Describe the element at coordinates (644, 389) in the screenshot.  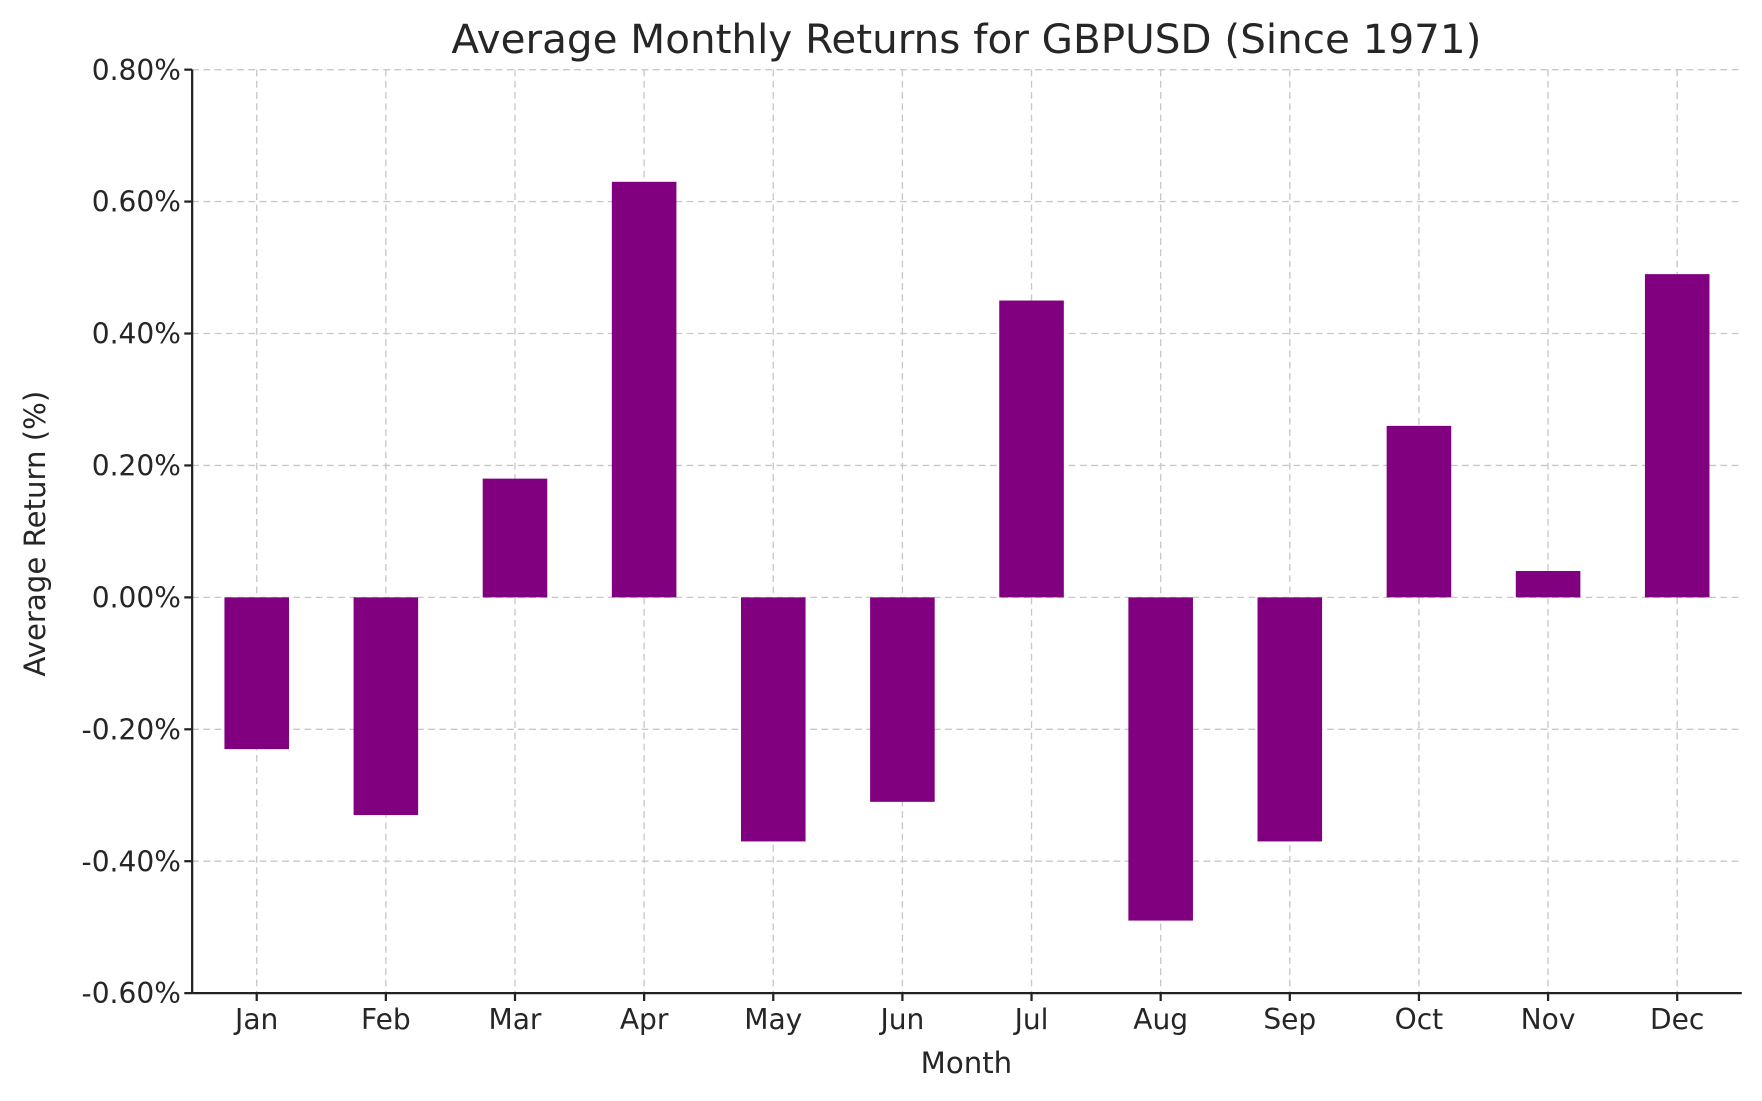
I see `bar-apr` at that location.